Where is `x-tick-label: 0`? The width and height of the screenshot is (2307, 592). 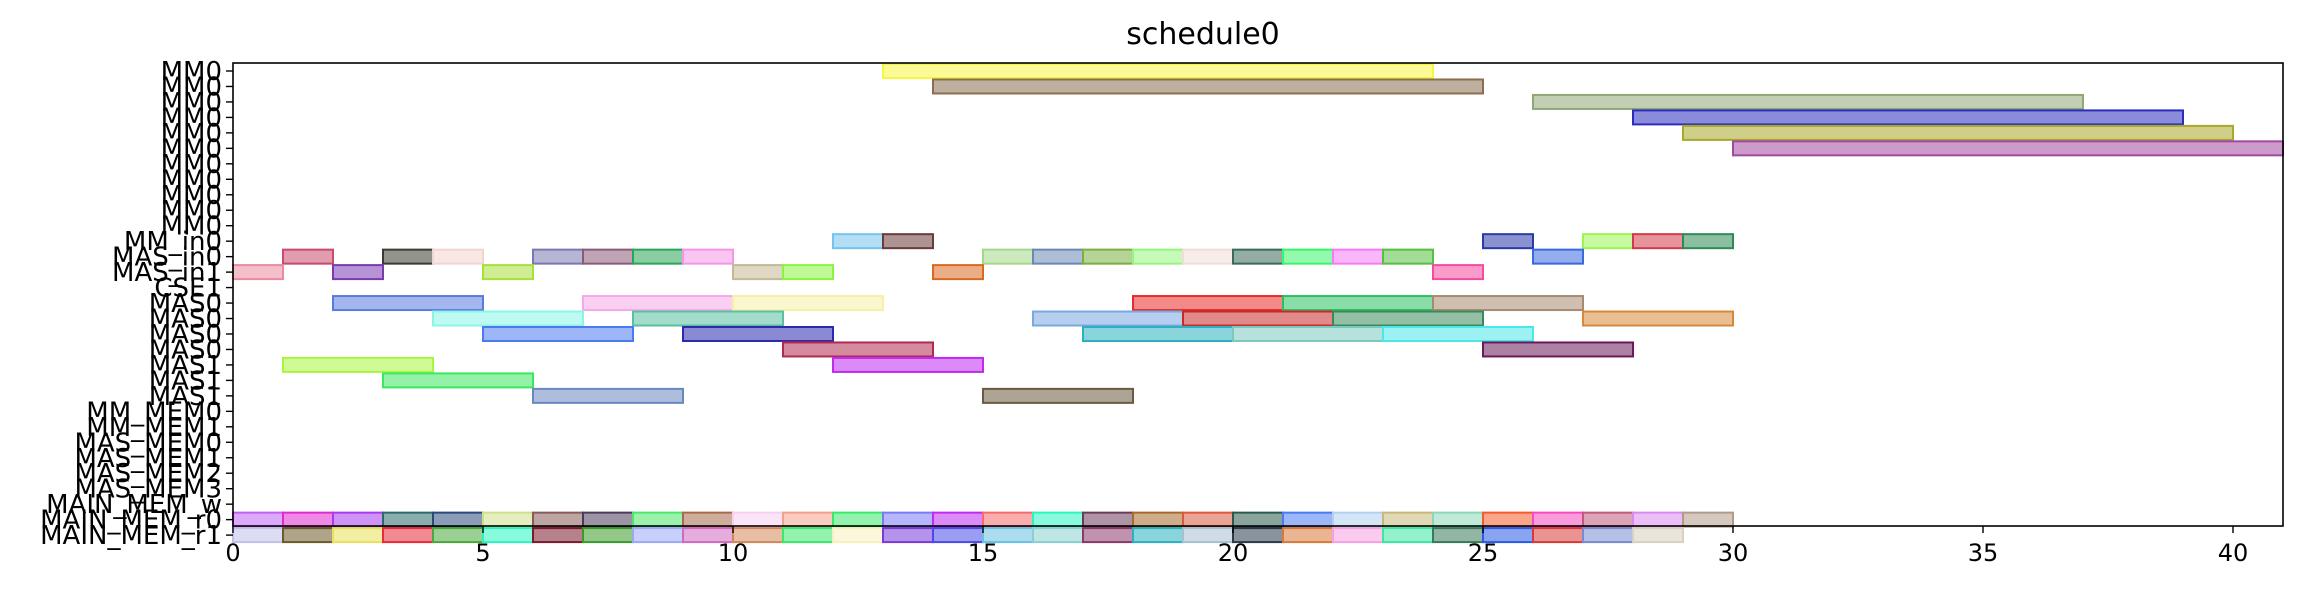 x-tick-label: 0 is located at coordinates (232, 553).